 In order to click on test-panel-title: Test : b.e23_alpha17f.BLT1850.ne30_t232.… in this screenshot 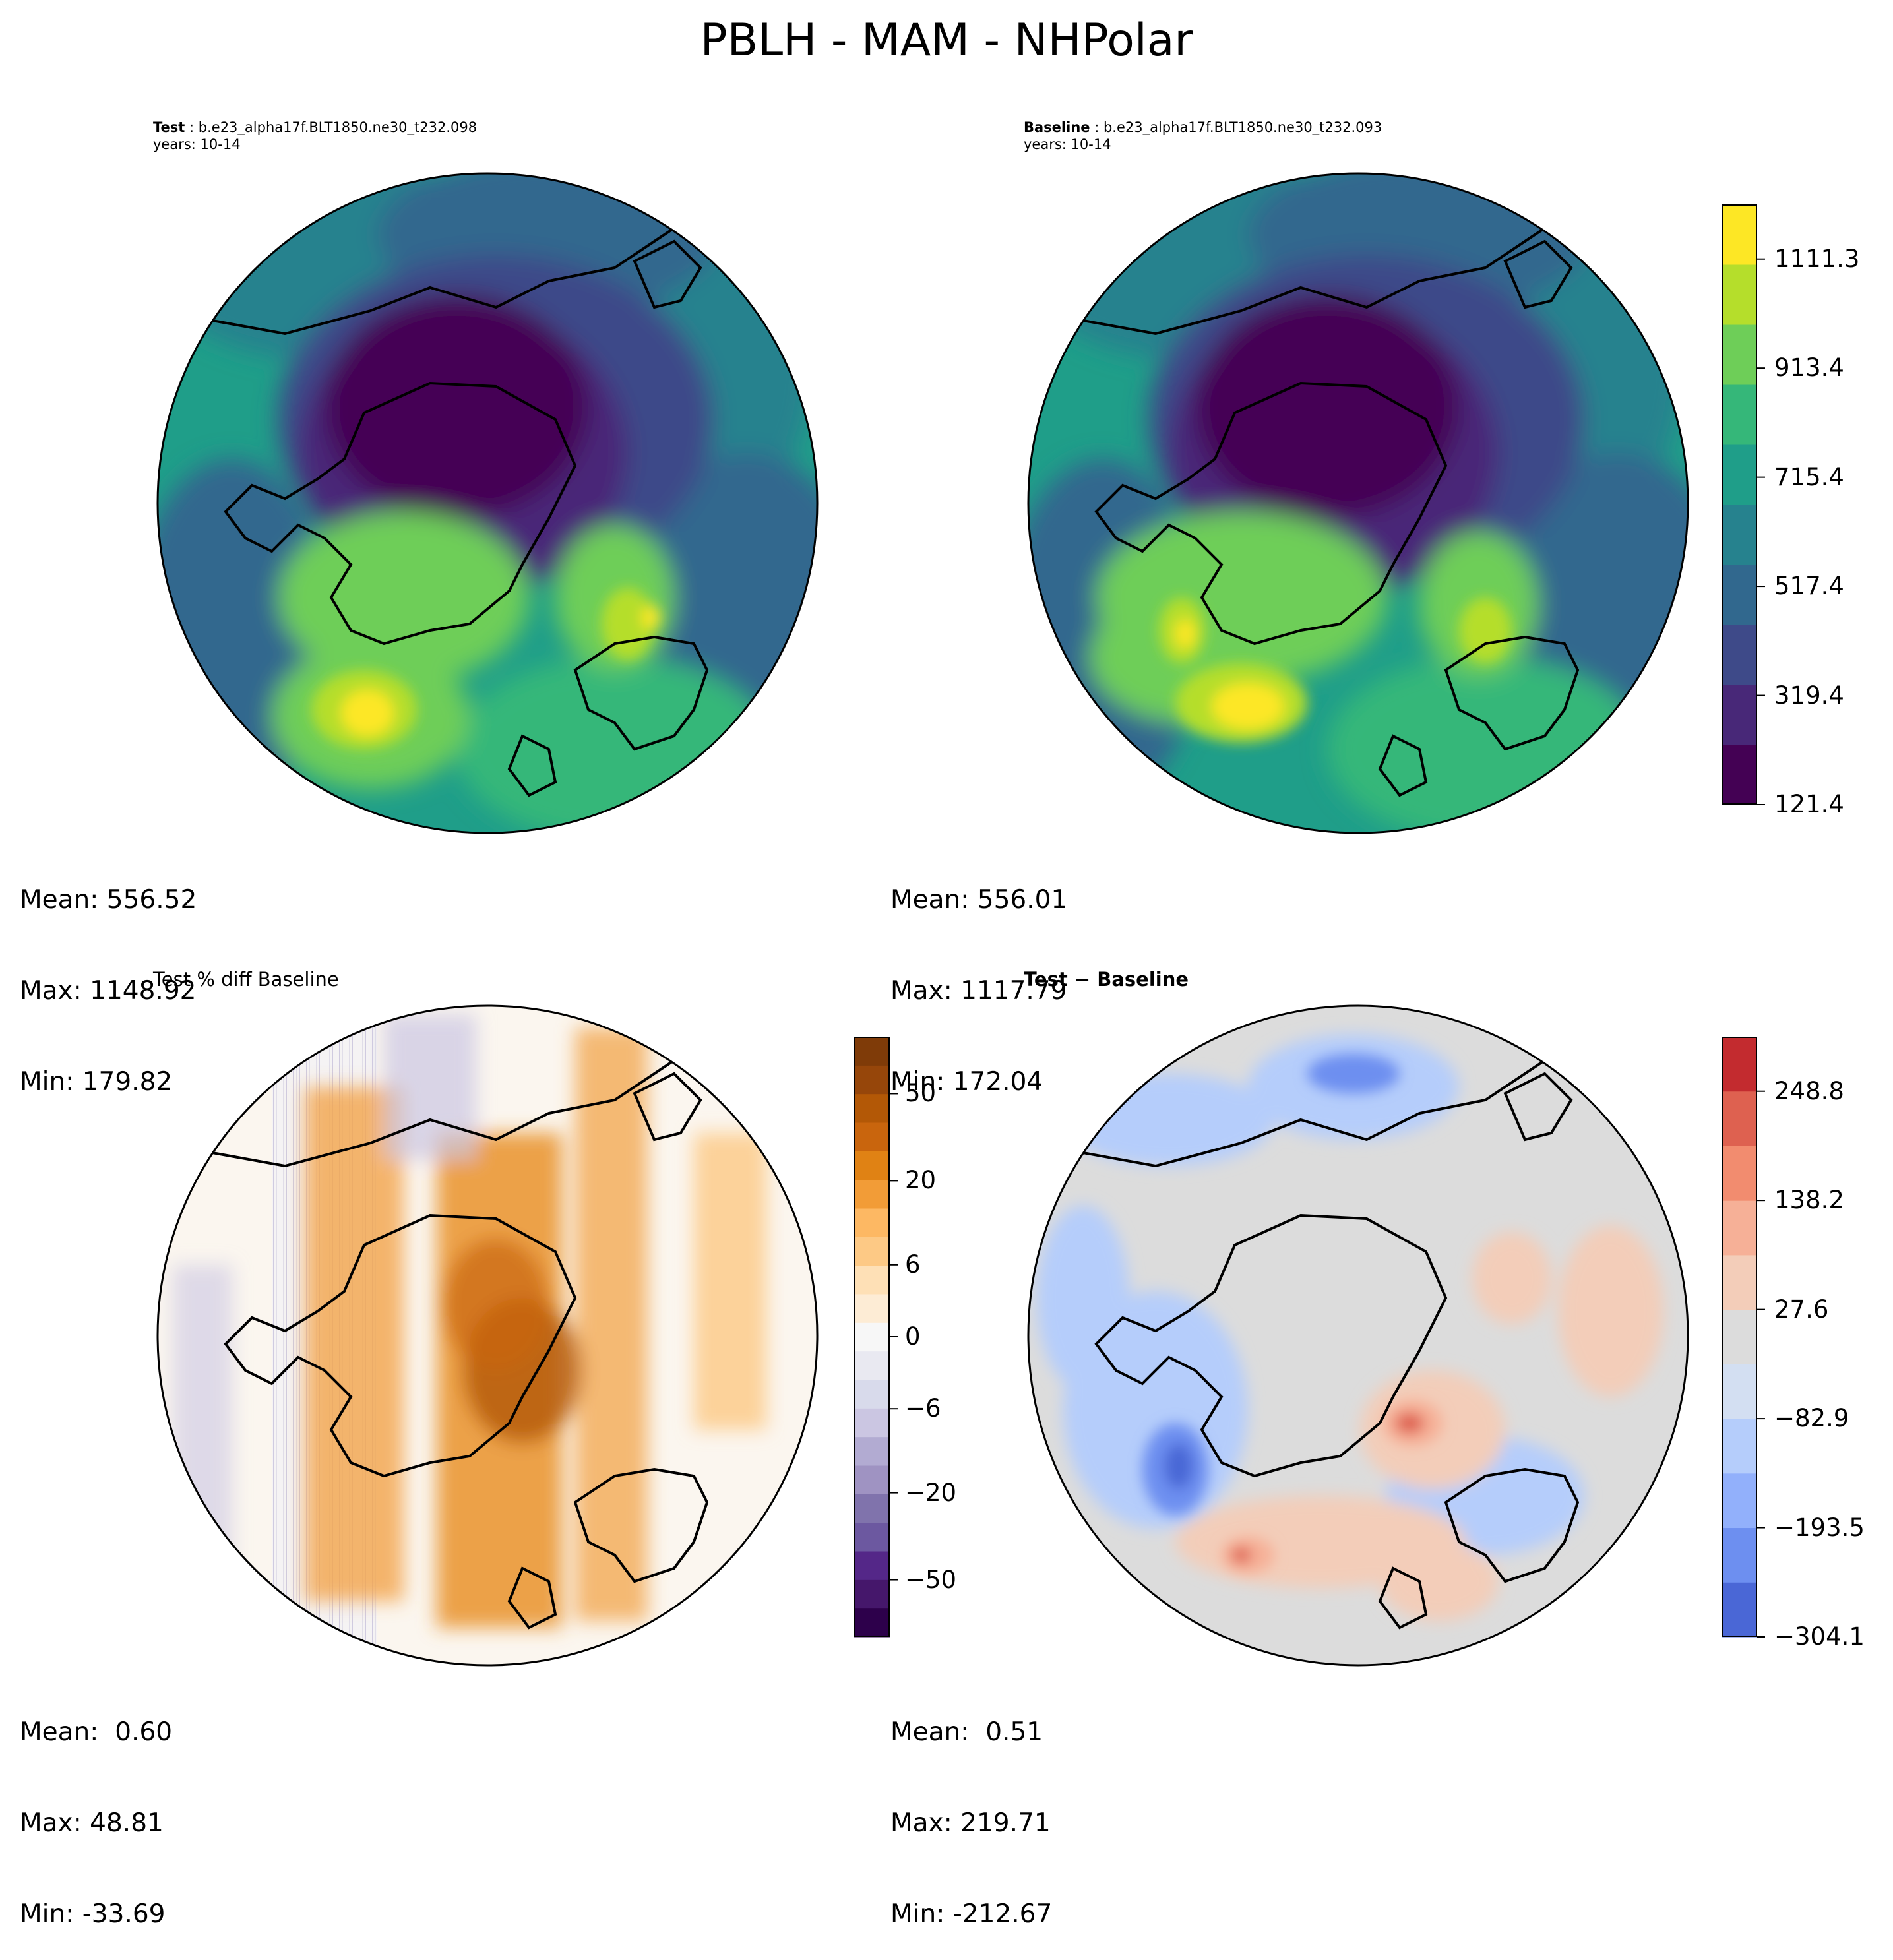, I will do `click(315, 136)`.